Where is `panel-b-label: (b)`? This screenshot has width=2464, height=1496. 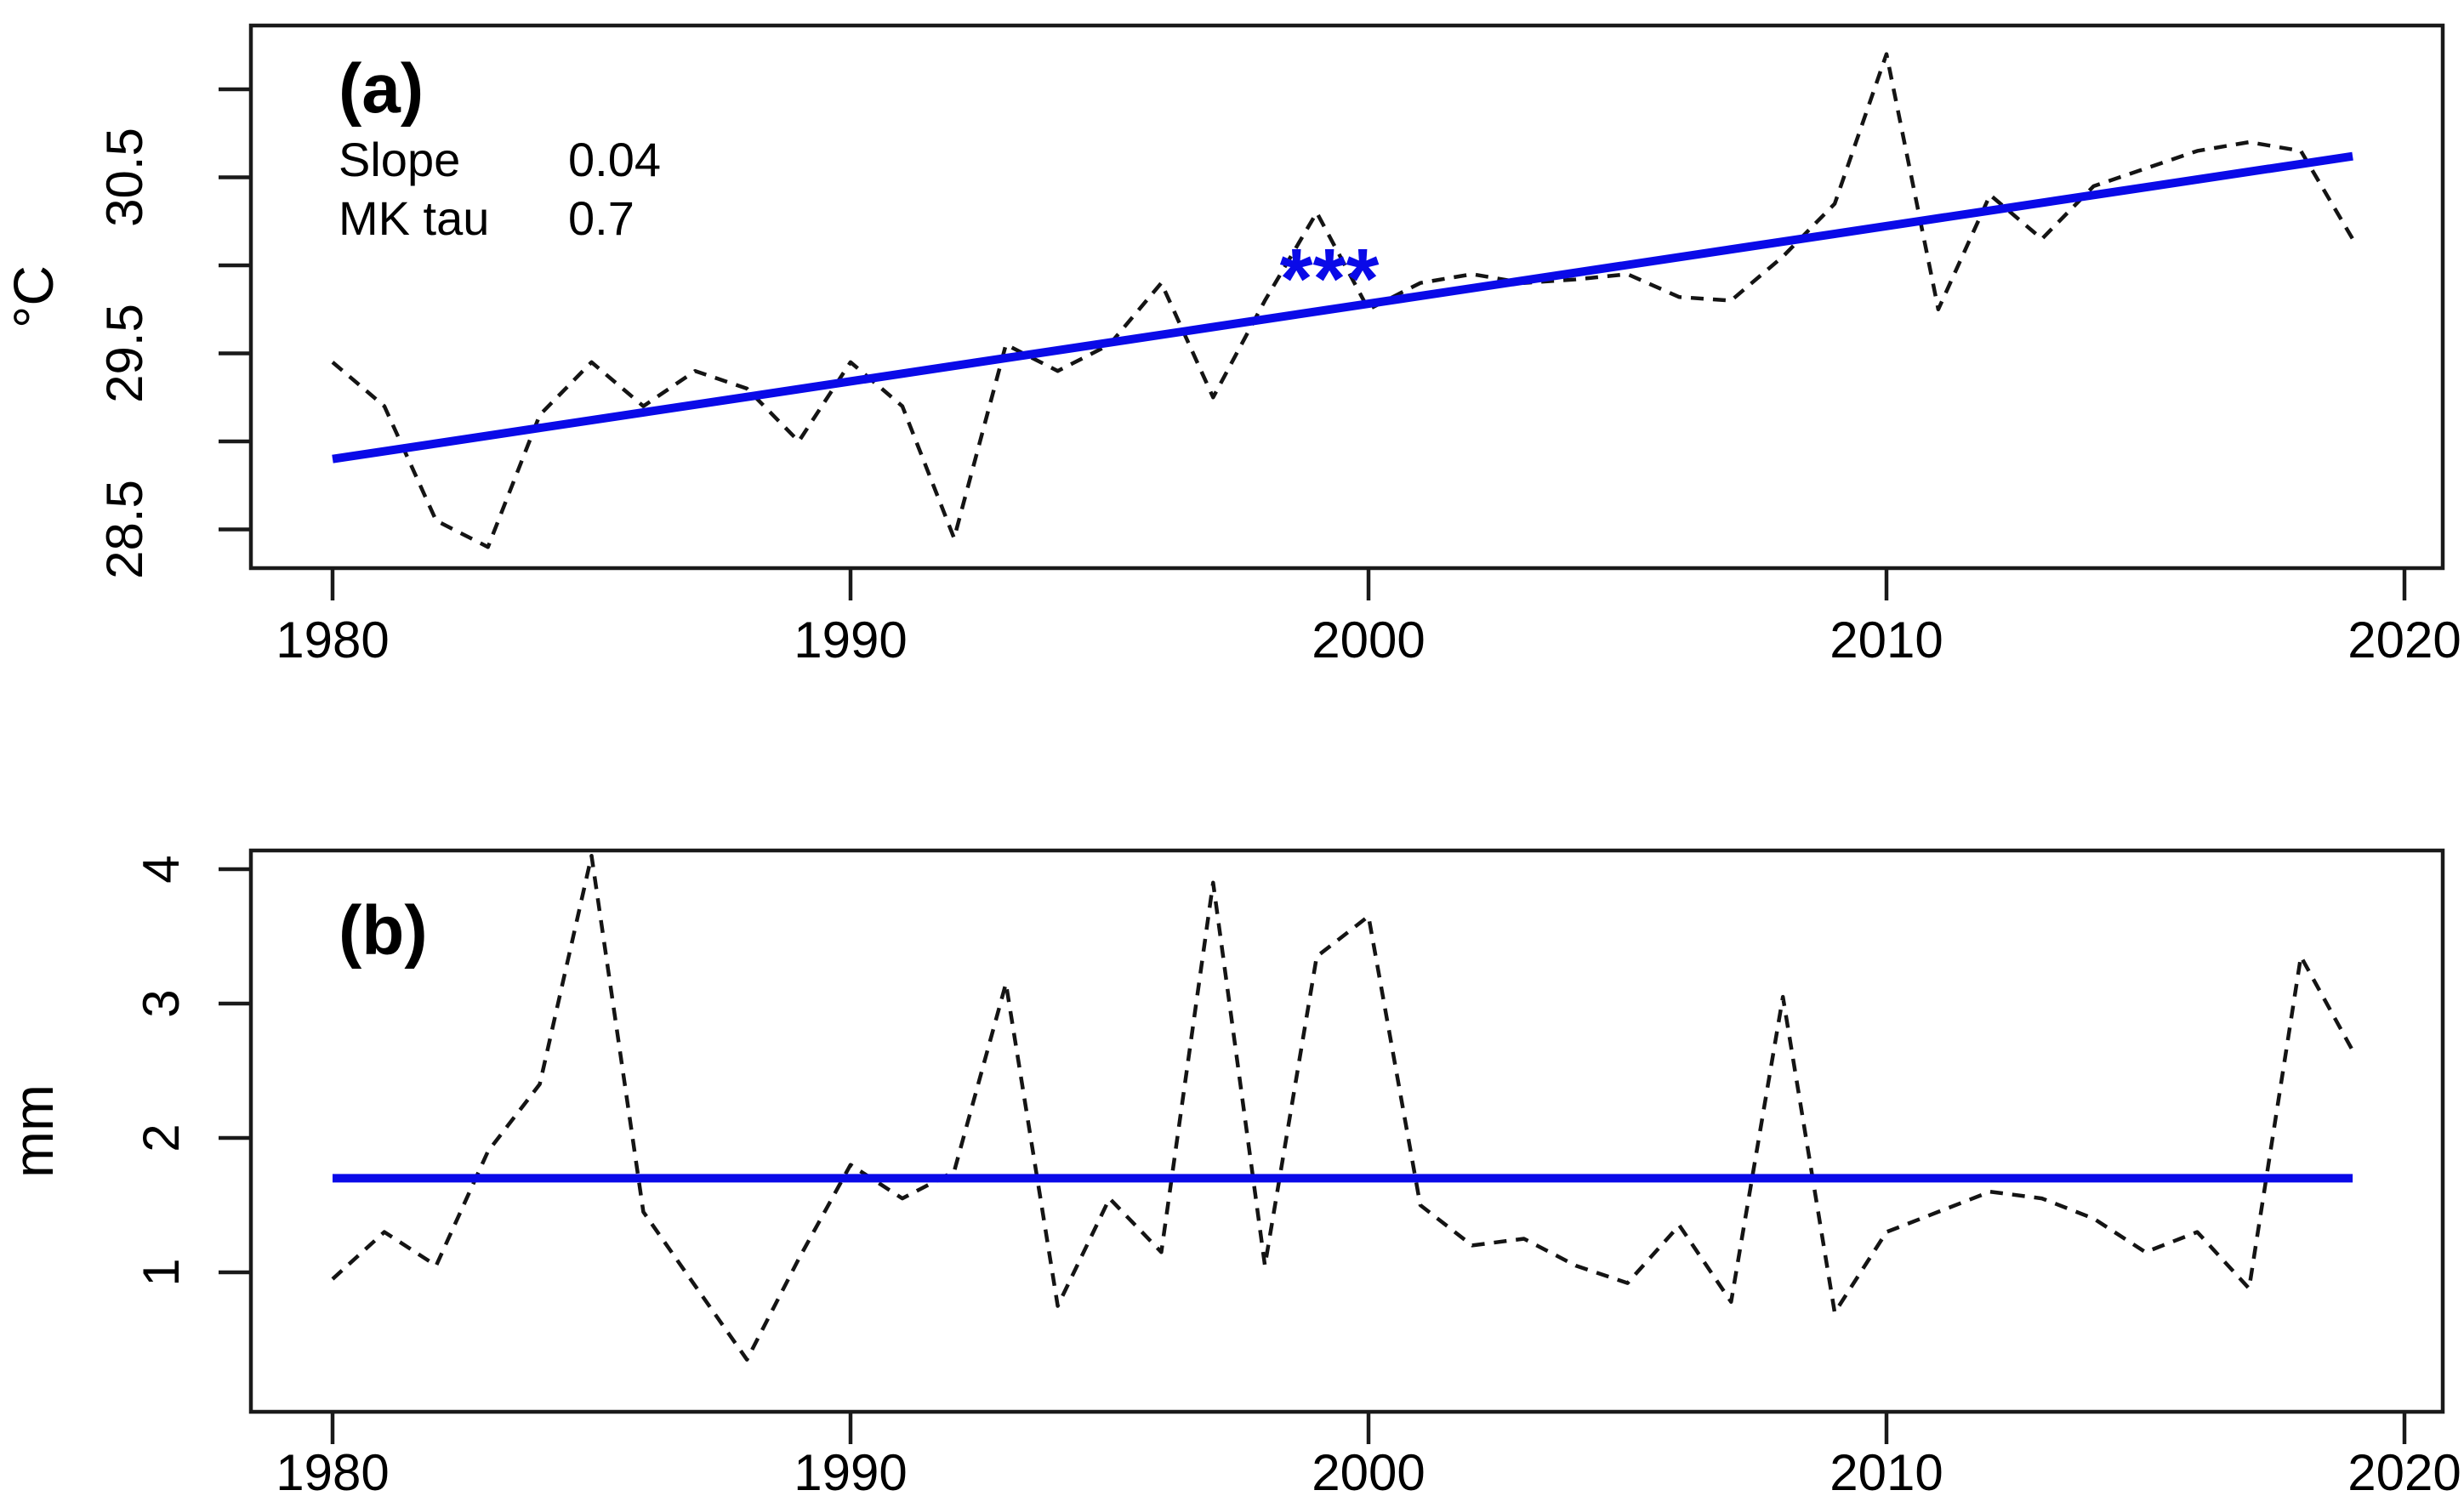 panel-b-label: (b) is located at coordinates (383, 931).